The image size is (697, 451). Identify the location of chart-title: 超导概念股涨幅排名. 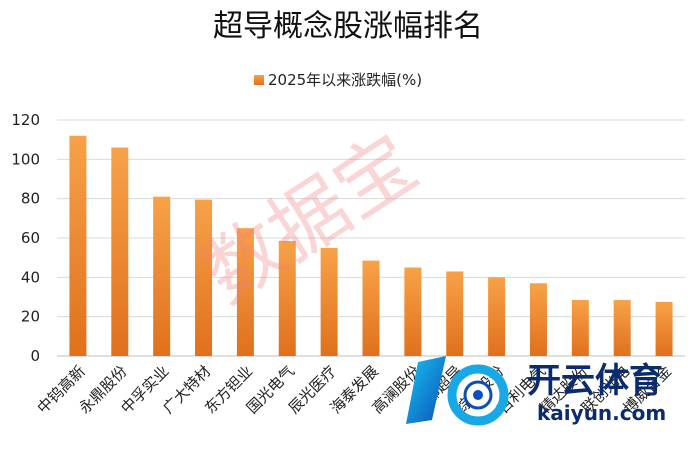
(348, 26).